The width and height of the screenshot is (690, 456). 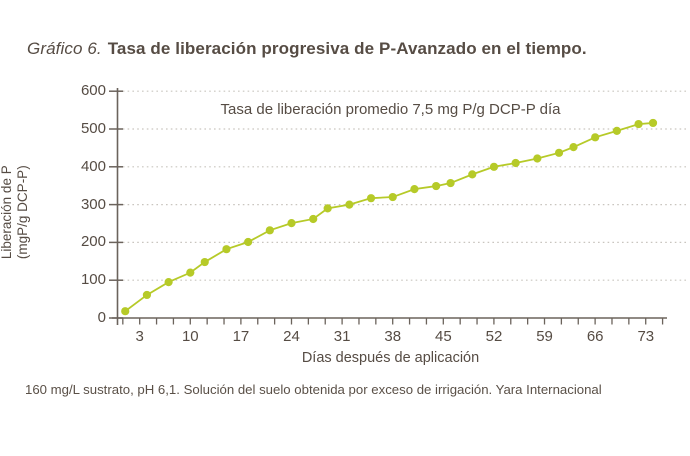 I want to click on x-tick-label: 66, so click(x=595, y=336).